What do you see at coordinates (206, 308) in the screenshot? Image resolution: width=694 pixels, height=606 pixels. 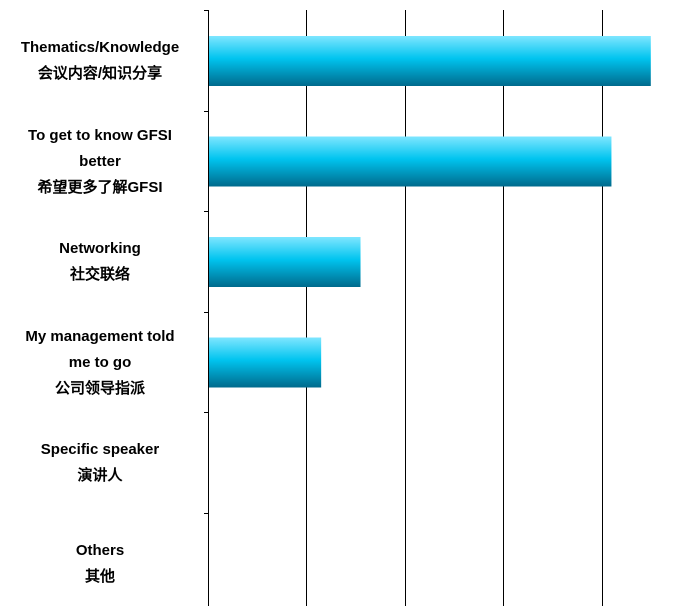 I see `axis` at bounding box center [206, 308].